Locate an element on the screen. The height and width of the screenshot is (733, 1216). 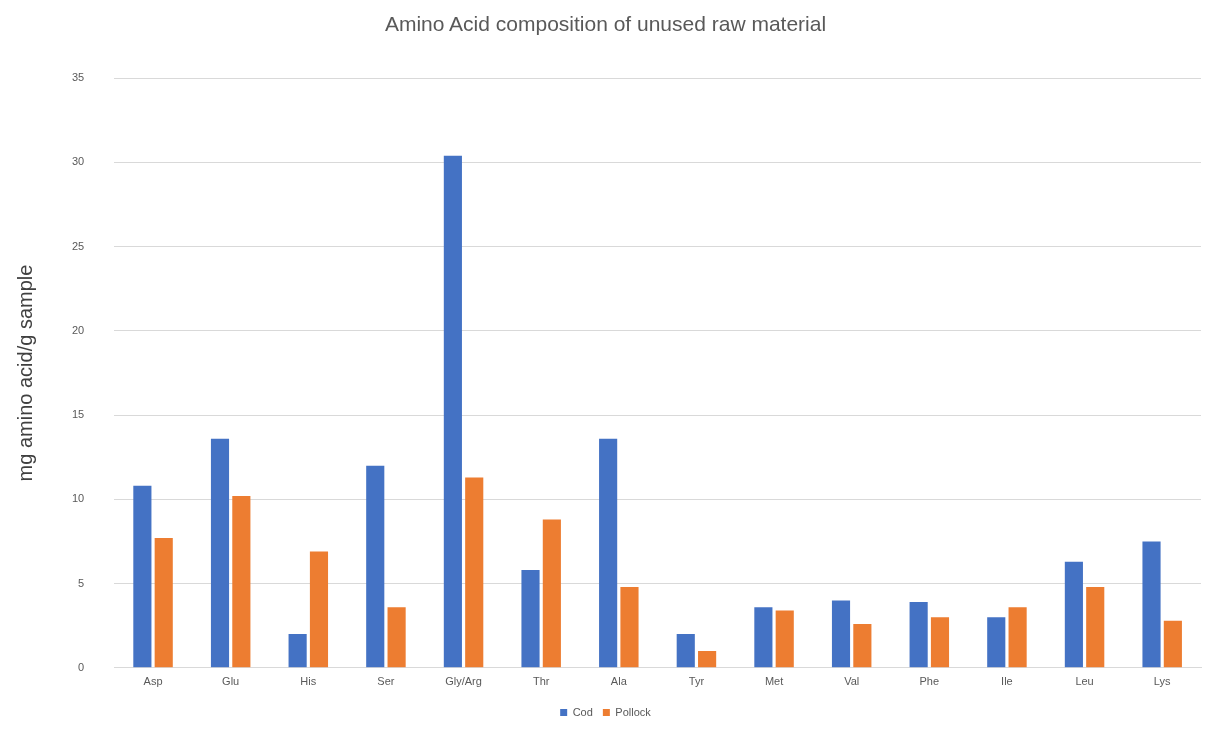
x-tick-label: Lys is located at coordinates (1162, 681).